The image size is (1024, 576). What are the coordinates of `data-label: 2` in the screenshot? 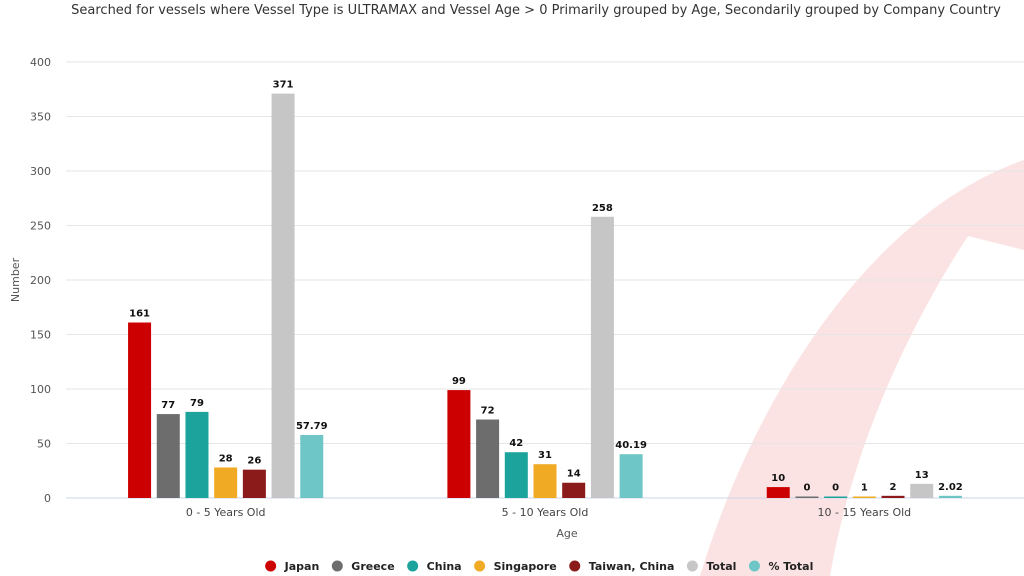 It's located at (893, 487).